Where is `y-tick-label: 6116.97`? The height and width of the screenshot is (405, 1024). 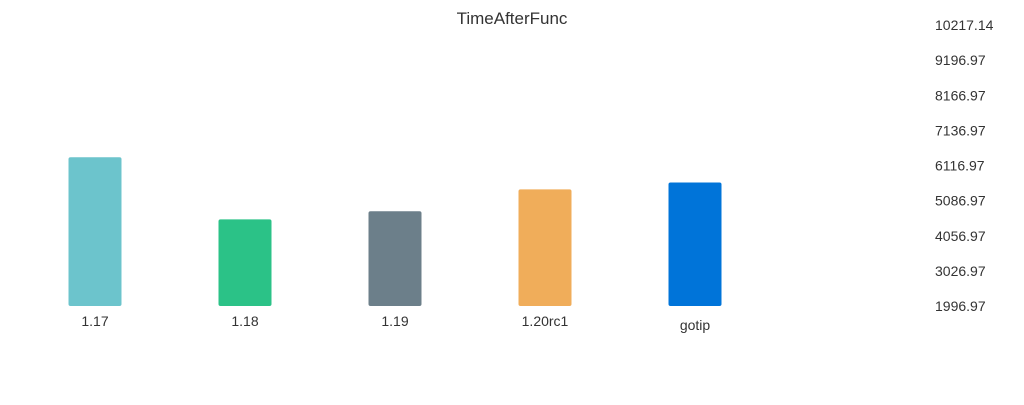
y-tick-label: 6116.97 is located at coordinates (960, 166).